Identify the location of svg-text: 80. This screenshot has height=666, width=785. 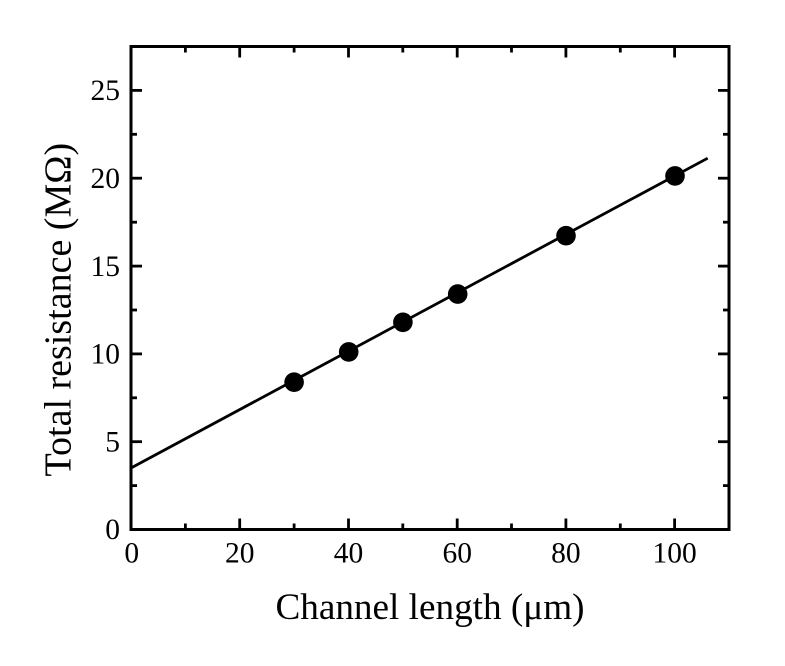
(566, 554).